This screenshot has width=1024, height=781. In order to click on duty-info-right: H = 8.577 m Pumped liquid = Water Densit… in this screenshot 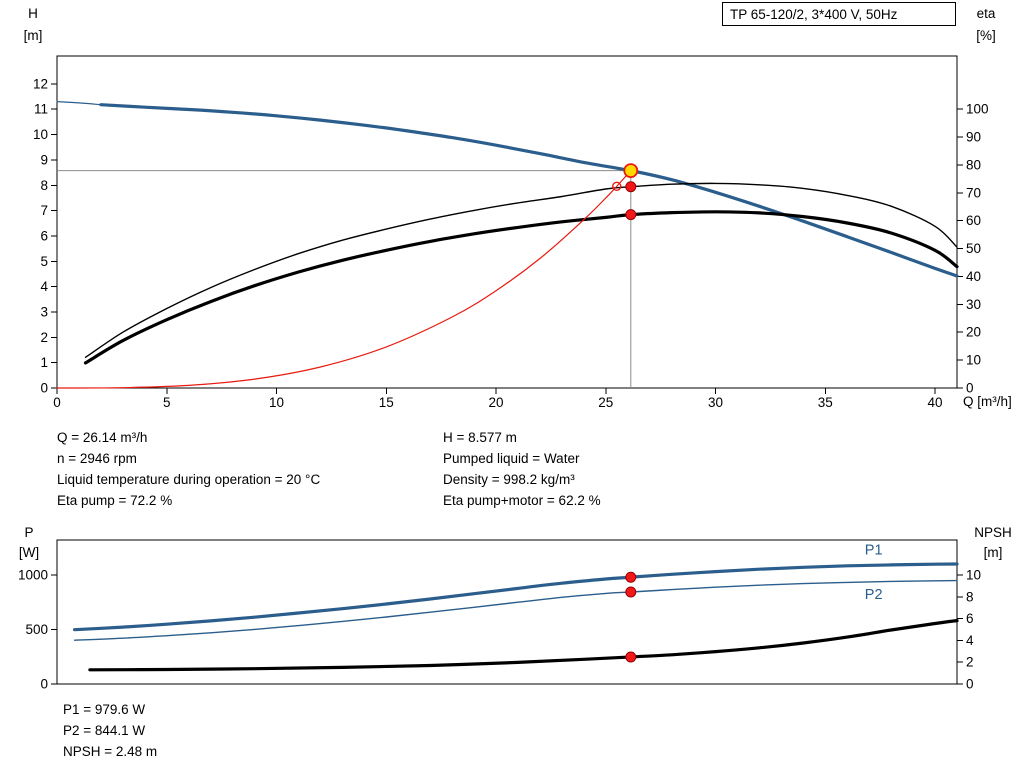, I will do `click(522, 469)`.